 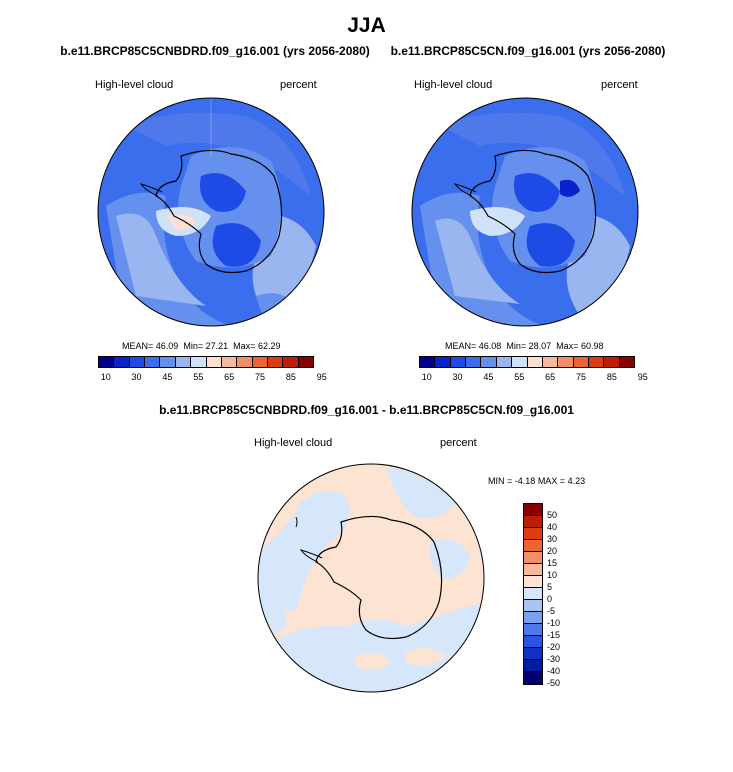 I want to click on panel2-variable-label: High-level cloud, so click(x=453, y=85).